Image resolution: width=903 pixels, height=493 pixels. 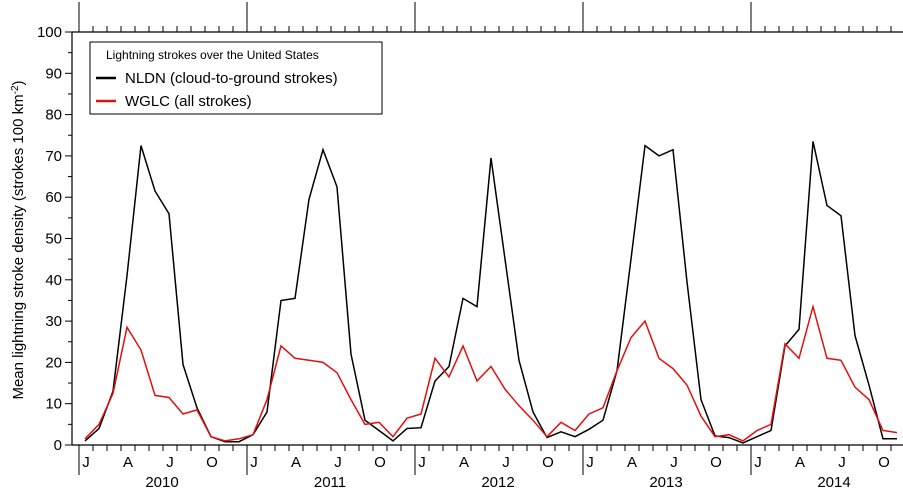 What do you see at coordinates (53, 73) in the screenshot?
I see `y-tick-label: 90` at bounding box center [53, 73].